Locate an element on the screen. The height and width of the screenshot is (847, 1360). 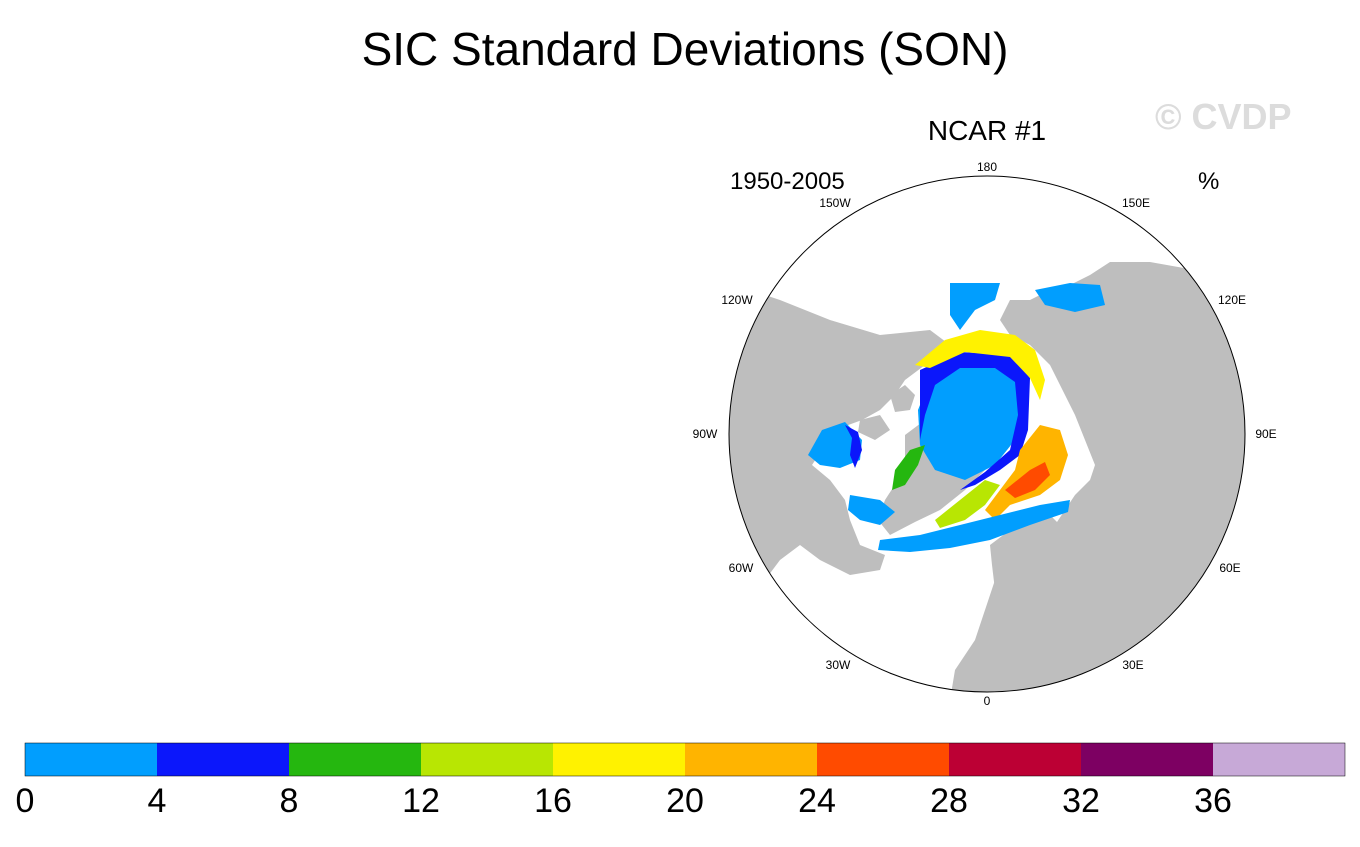
period-label: 1950-2005 is located at coordinates (787, 181).